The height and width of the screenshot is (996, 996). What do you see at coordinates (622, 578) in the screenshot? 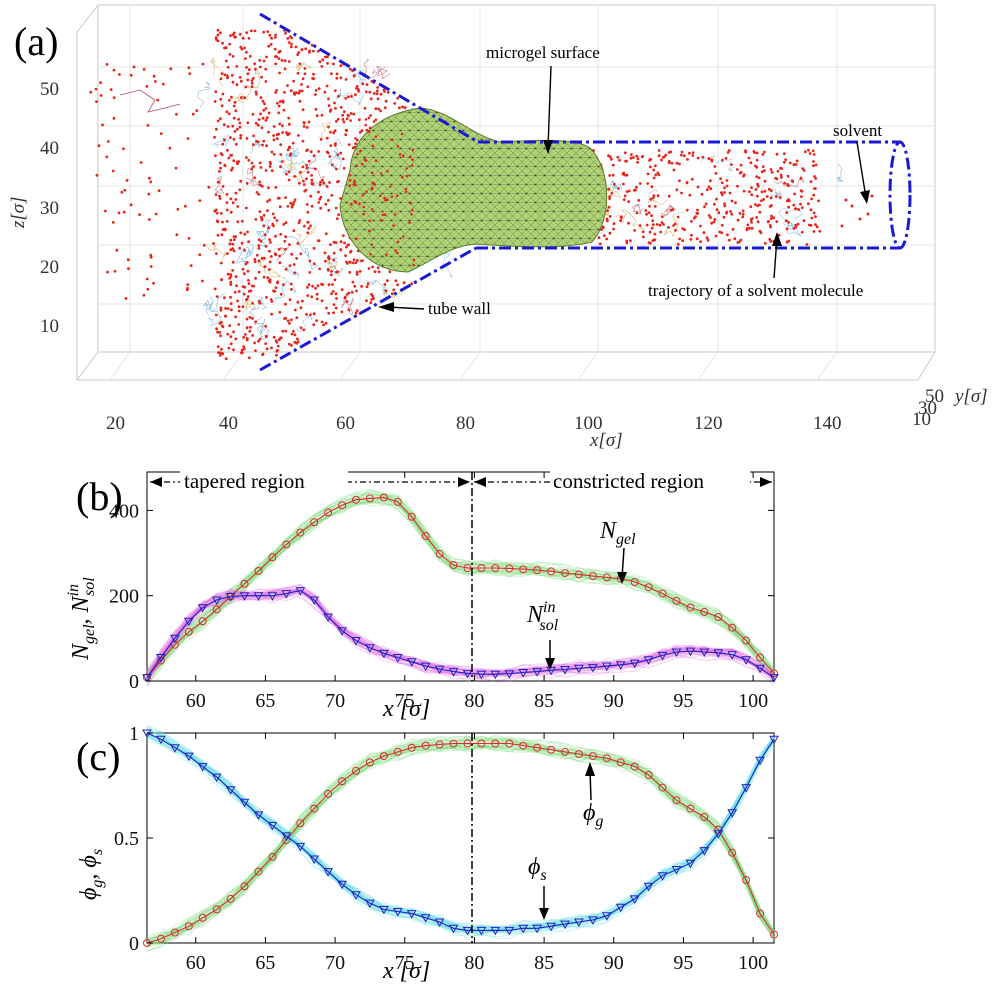
I see `arrowhead-ngel` at bounding box center [622, 578].